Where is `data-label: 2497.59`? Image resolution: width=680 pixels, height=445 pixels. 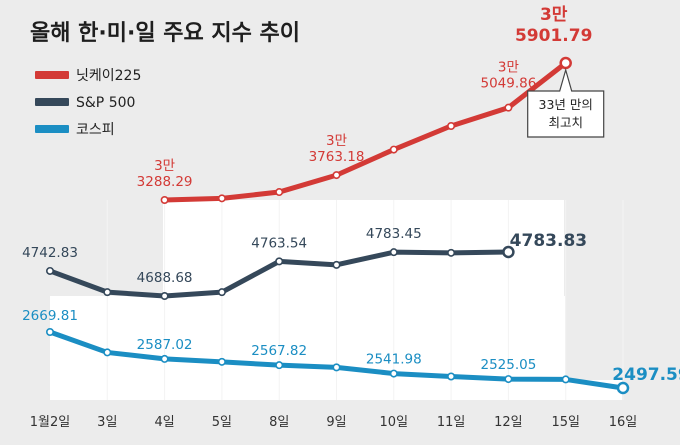
data-label: 2497.59 is located at coordinates (646, 375).